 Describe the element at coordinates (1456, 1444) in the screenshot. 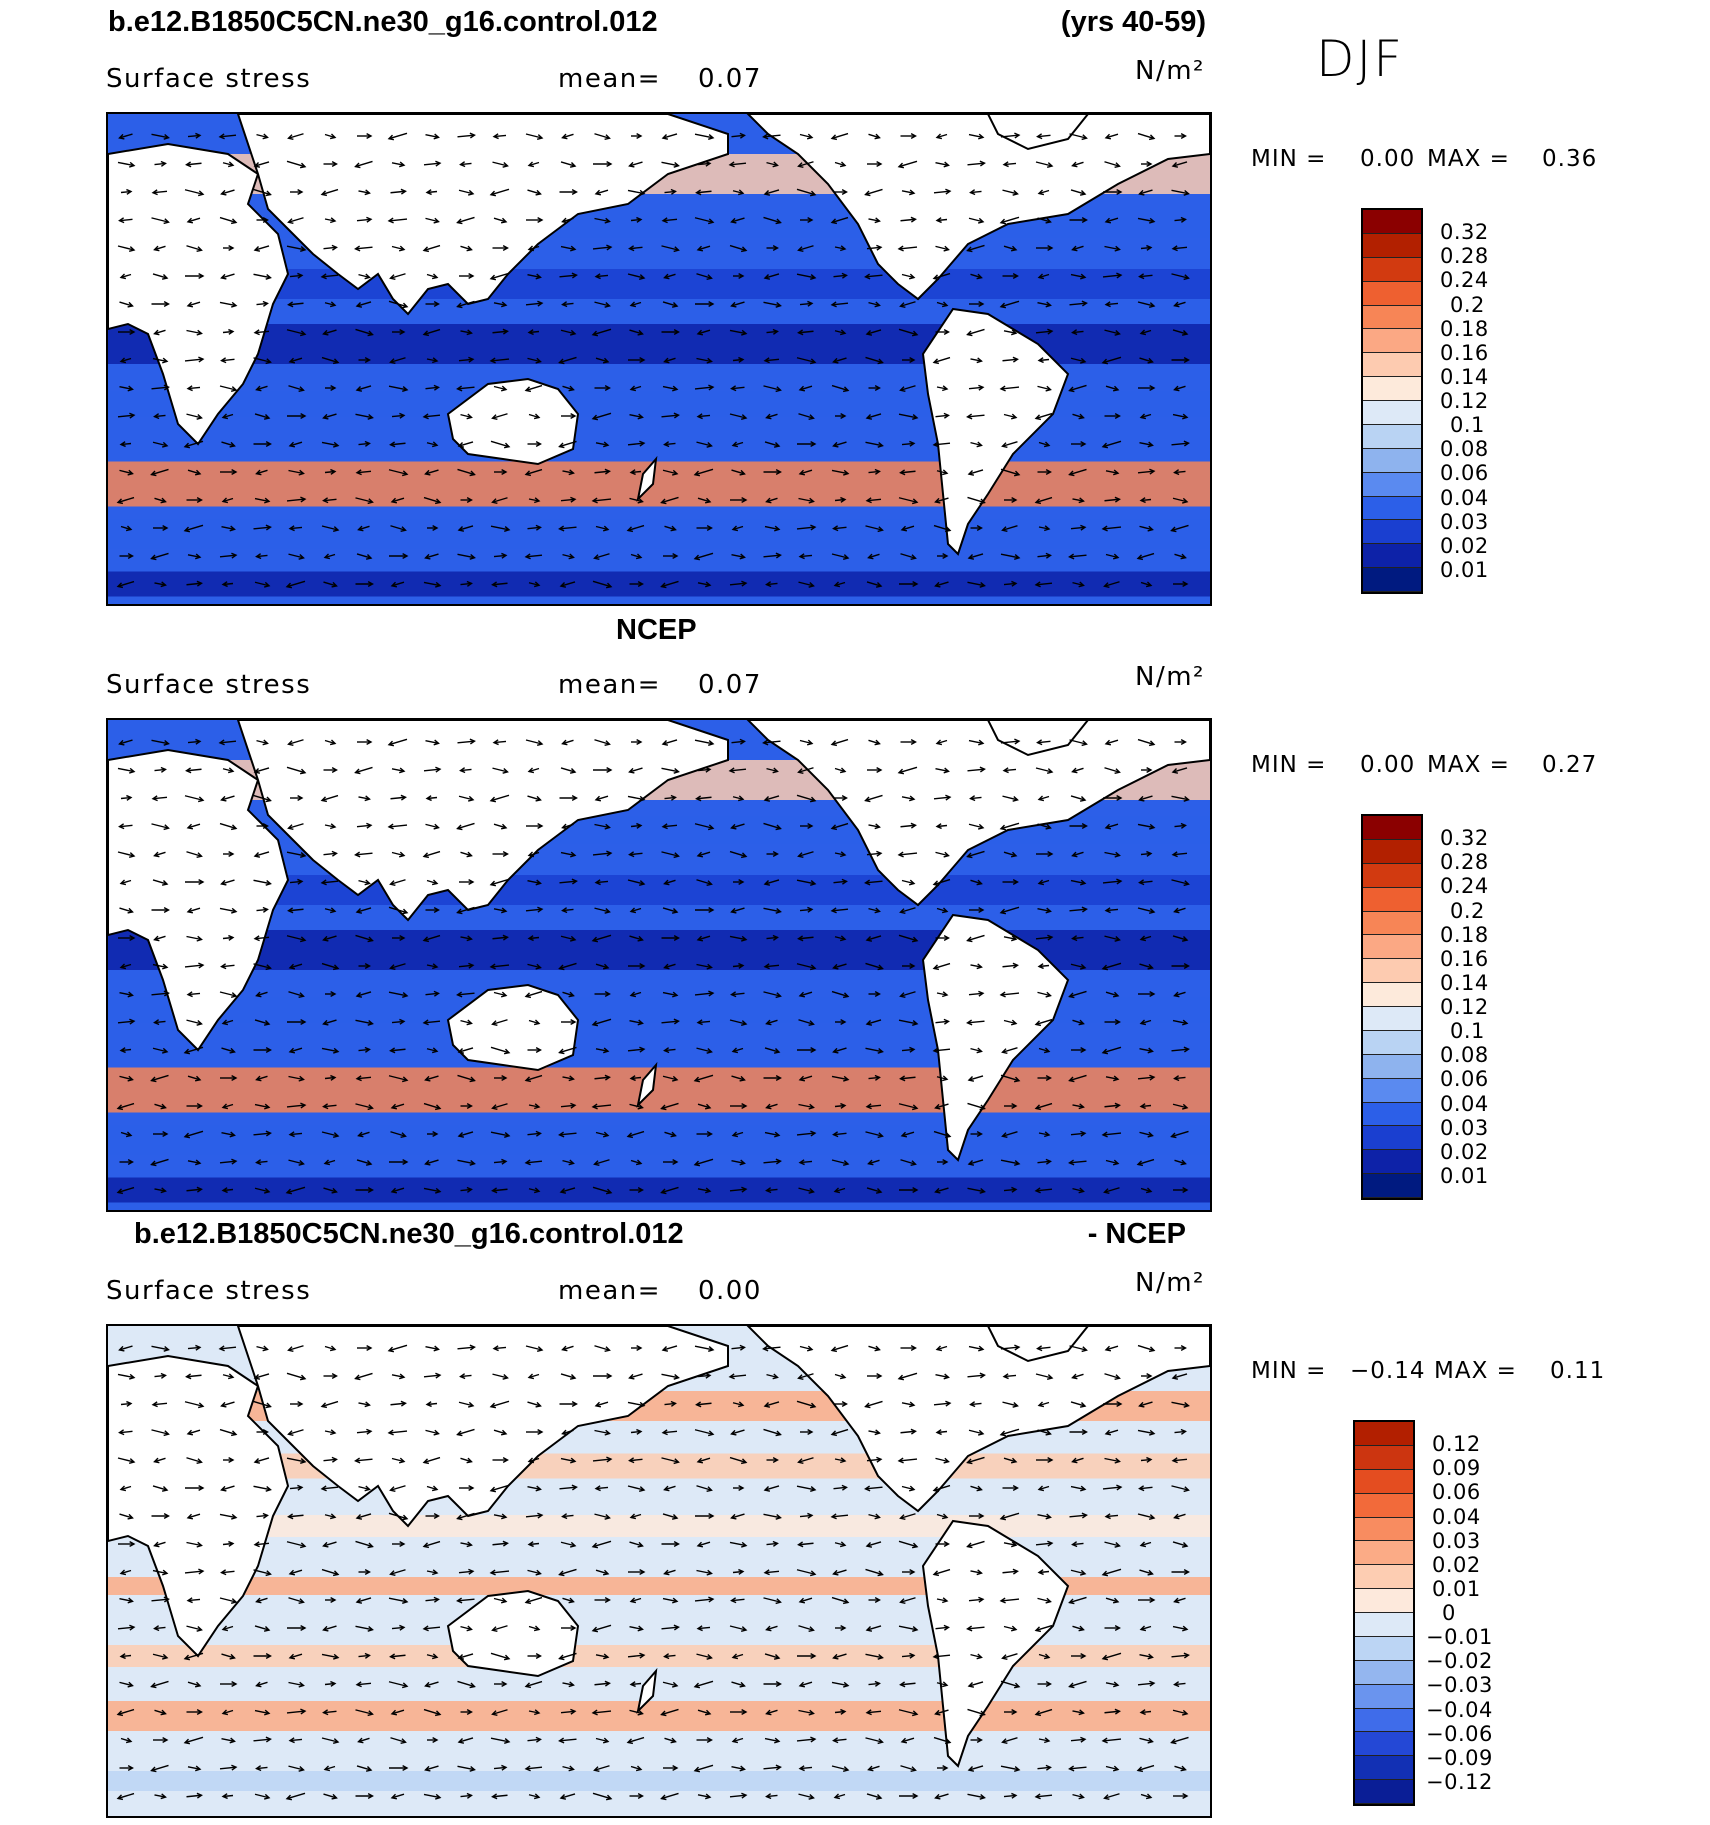

I see `colorbar-tick-label: 0.12` at that location.